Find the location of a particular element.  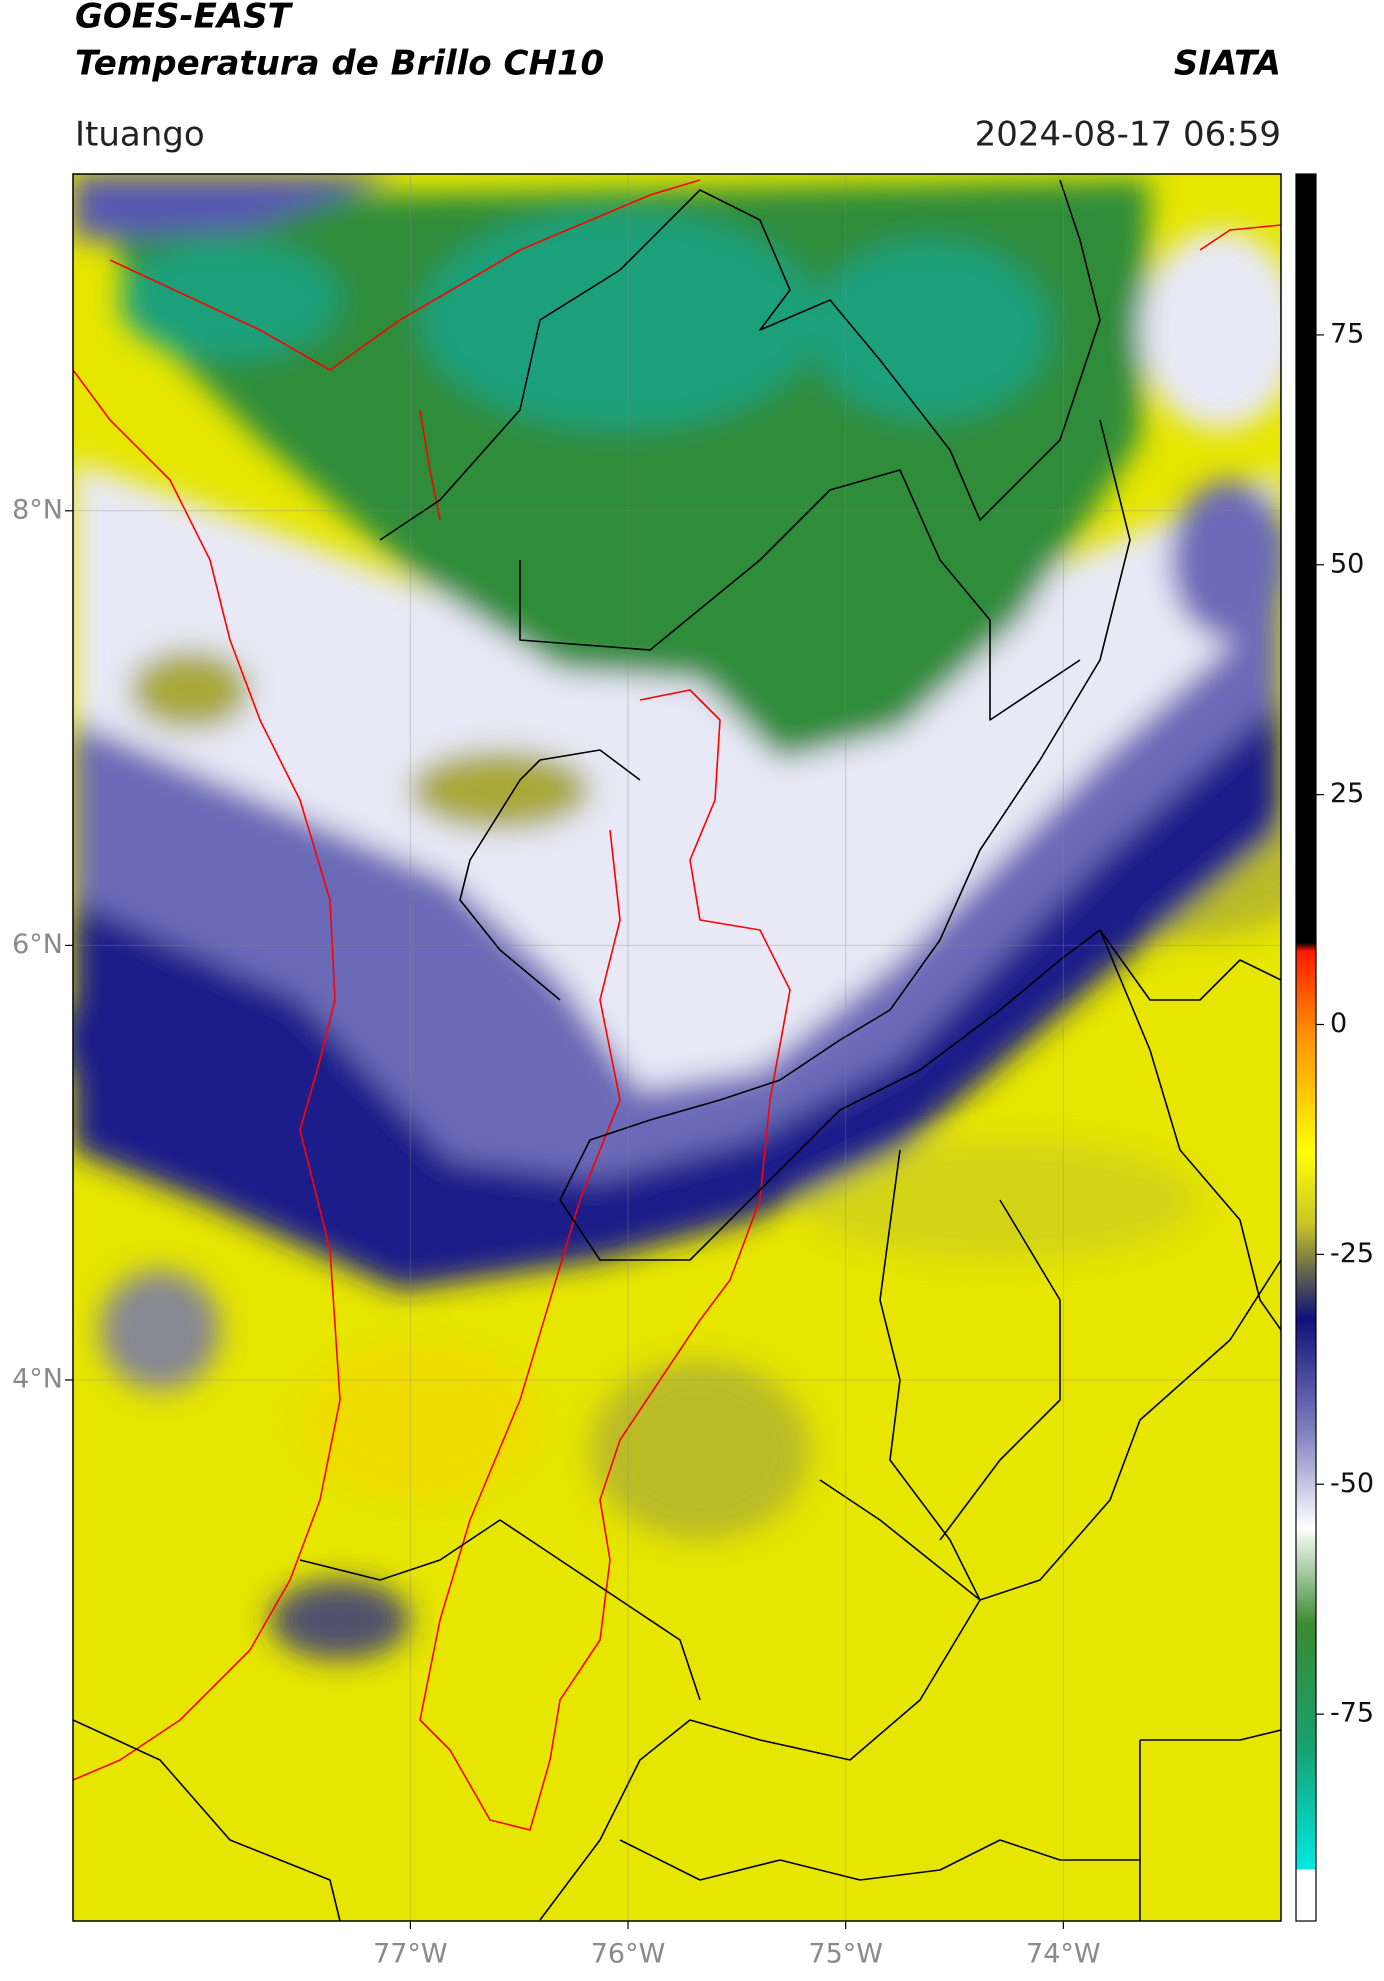

y-tick-label: 6°N is located at coordinates (37, 944).